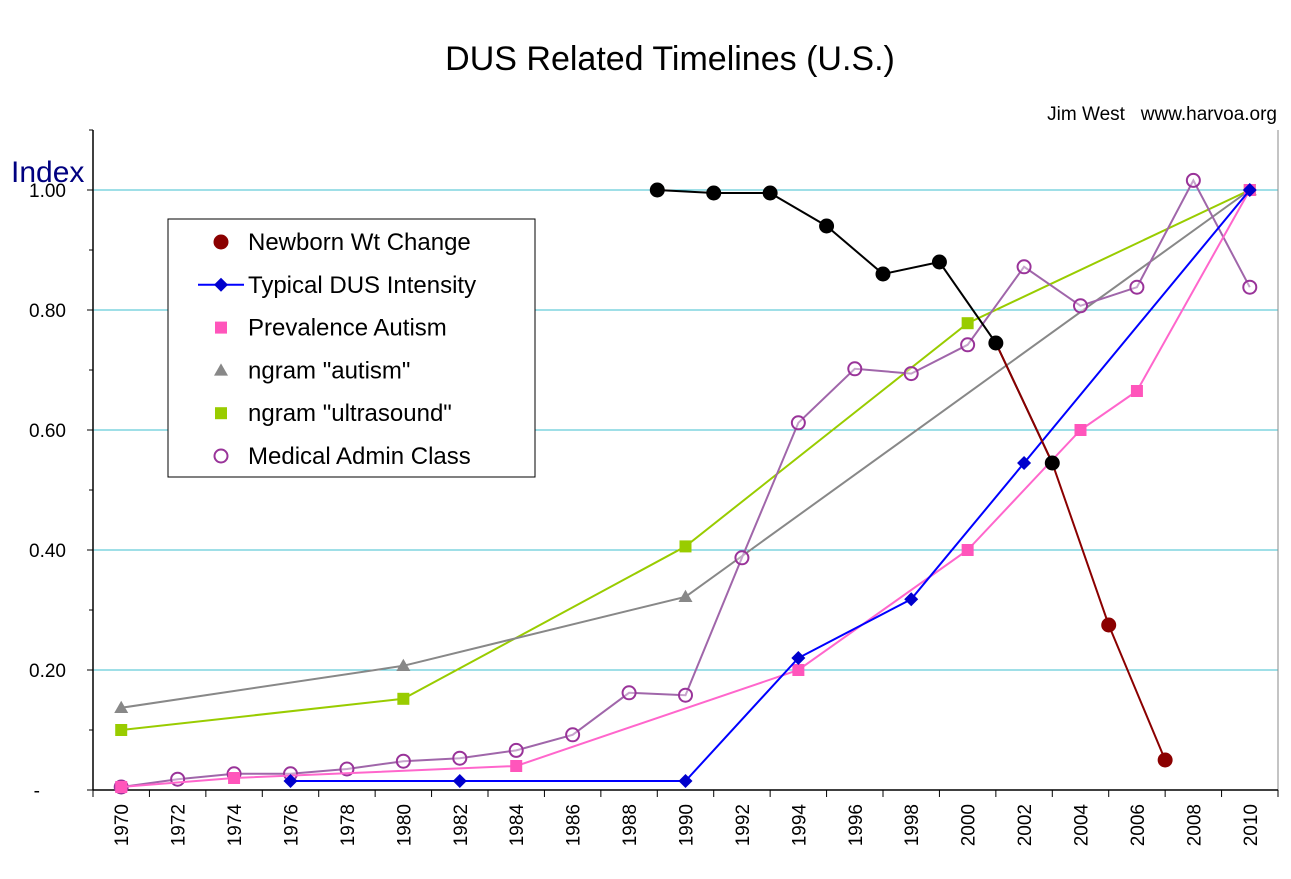 This screenshot has width=1291, height=879. What do you see at coordinates (47, 551) in the screenshot?
I see `y-tick-label: 0.40` at bounding box center [47, 551].